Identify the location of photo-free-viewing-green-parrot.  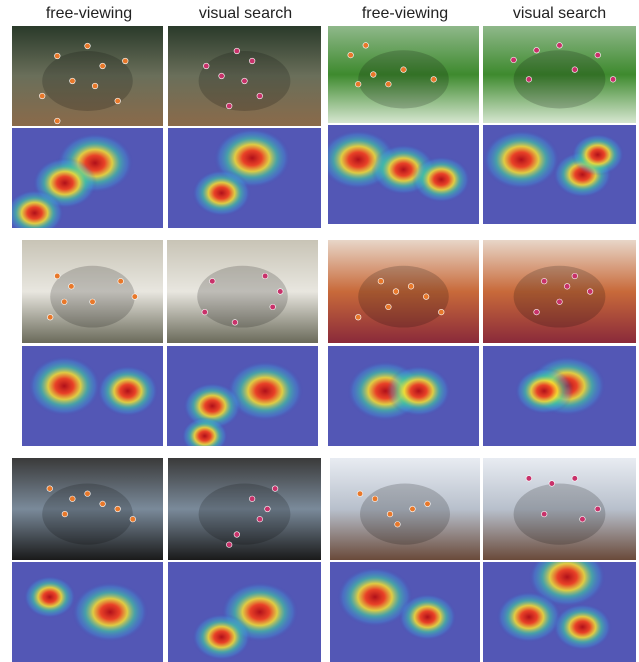
(403, 74).